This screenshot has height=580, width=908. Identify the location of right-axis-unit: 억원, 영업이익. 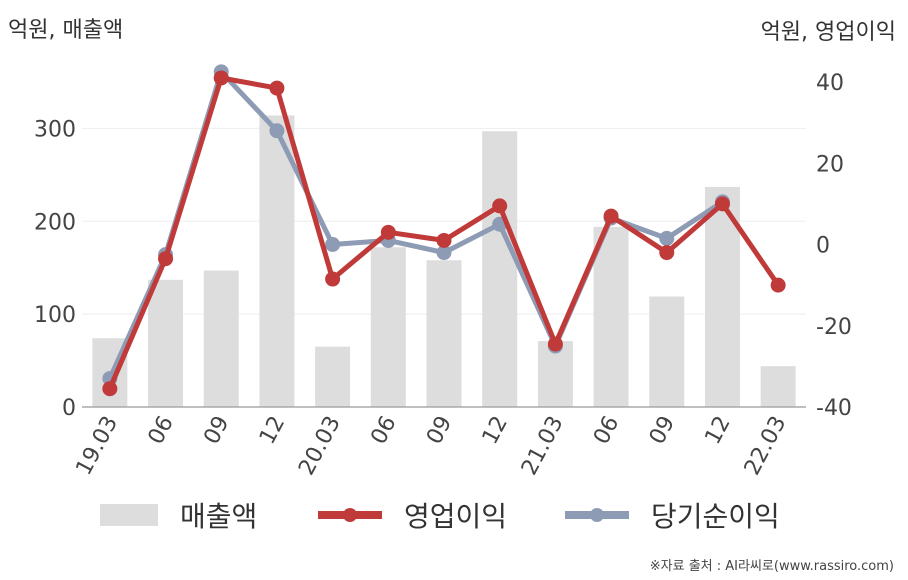
(828, 32).